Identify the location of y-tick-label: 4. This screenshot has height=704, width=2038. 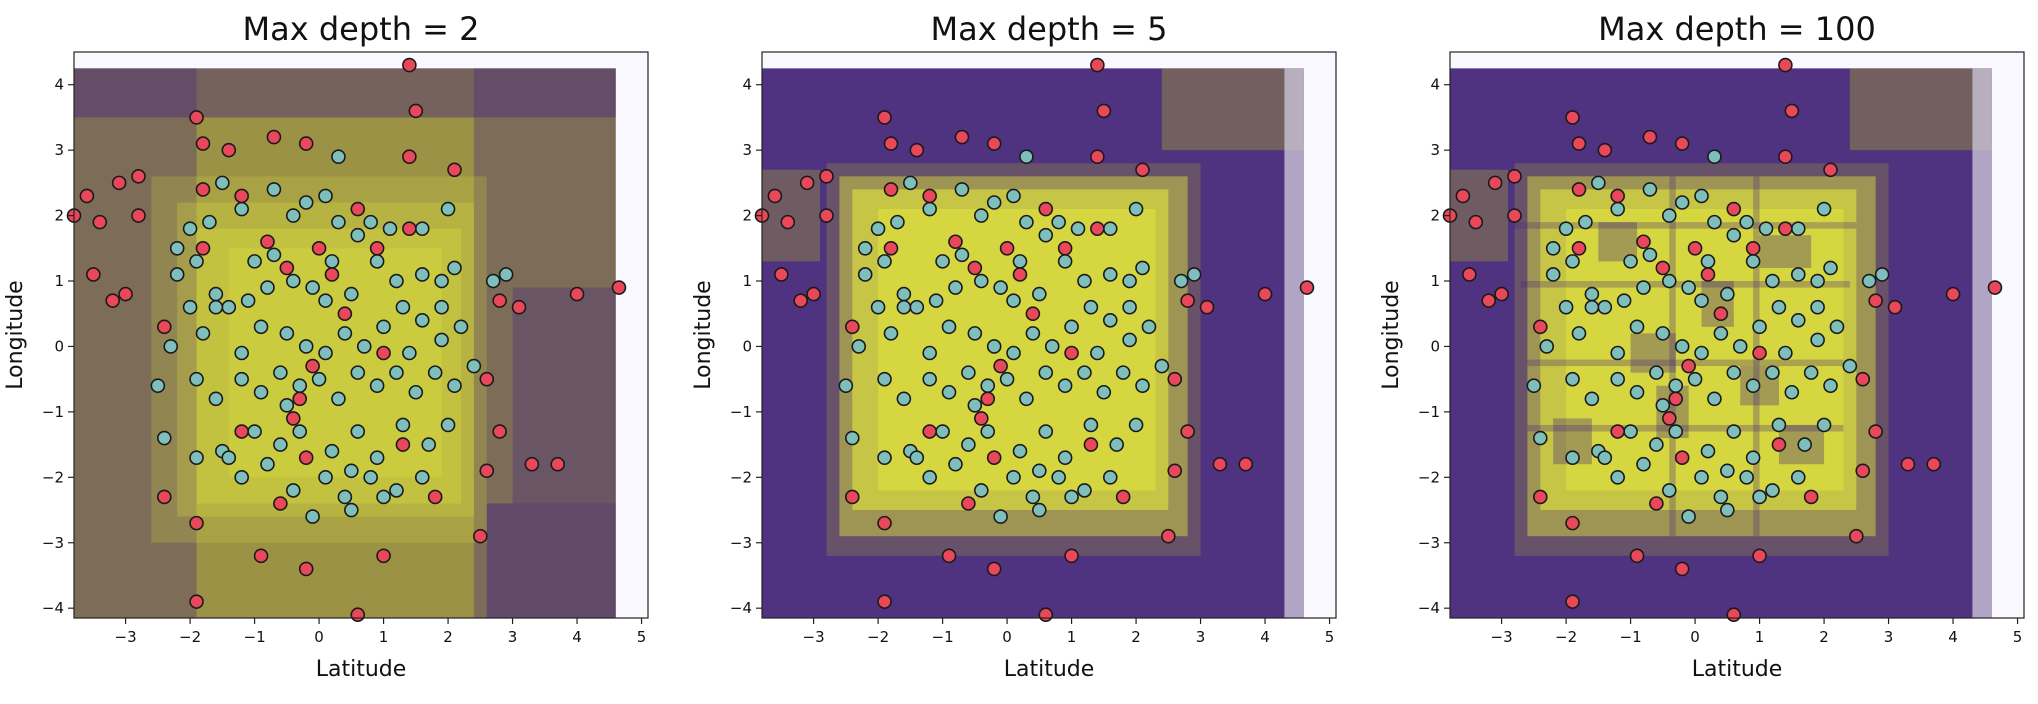
(1435, 85).